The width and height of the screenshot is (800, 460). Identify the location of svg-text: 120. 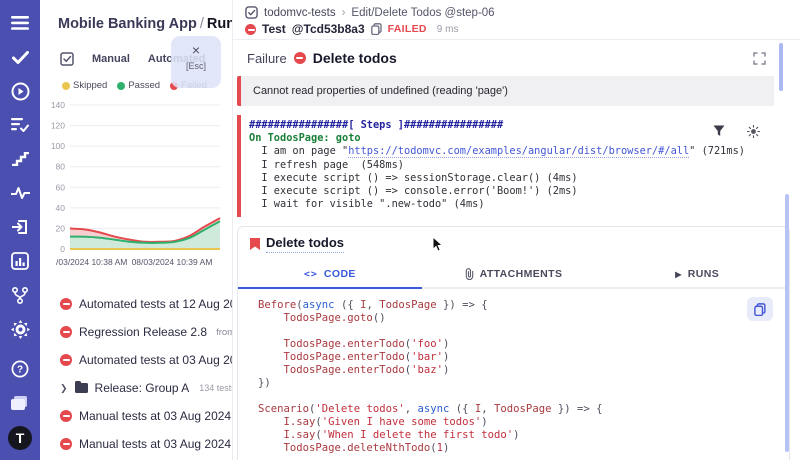
(58, 126).